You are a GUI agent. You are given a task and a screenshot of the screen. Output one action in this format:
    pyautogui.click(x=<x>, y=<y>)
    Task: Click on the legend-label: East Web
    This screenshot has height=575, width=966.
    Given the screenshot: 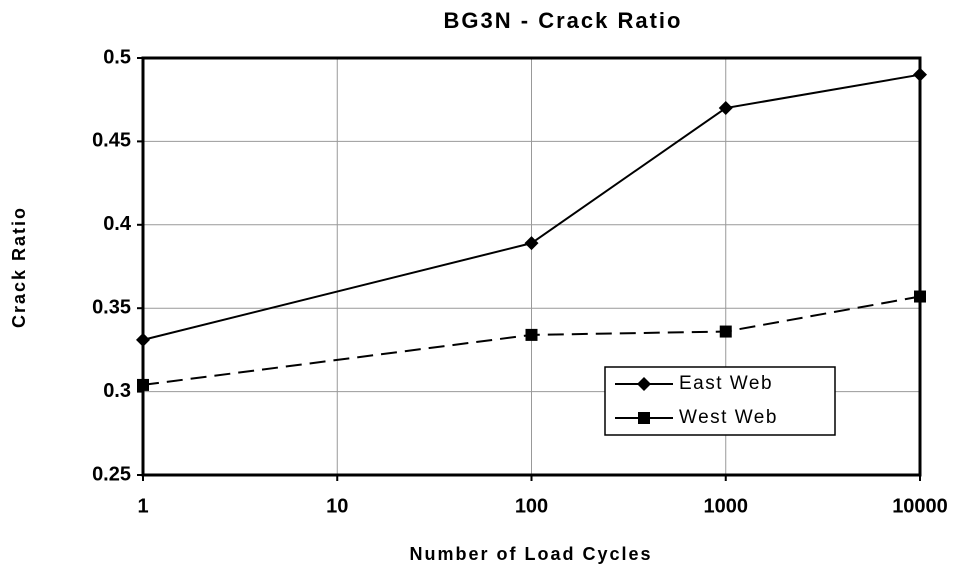 What is the action you would take?
    pyautogui.click(x=726, y=383)
    